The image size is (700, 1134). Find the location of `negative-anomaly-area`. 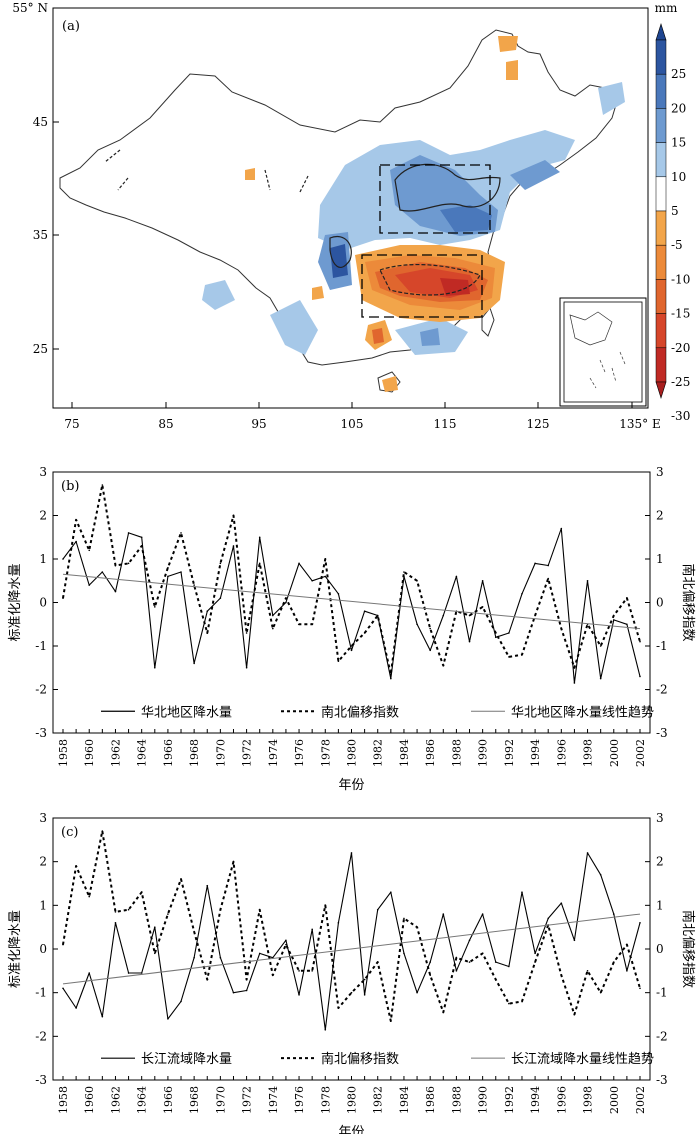

negative-anomaly-area is located at coordinates (378, 336).